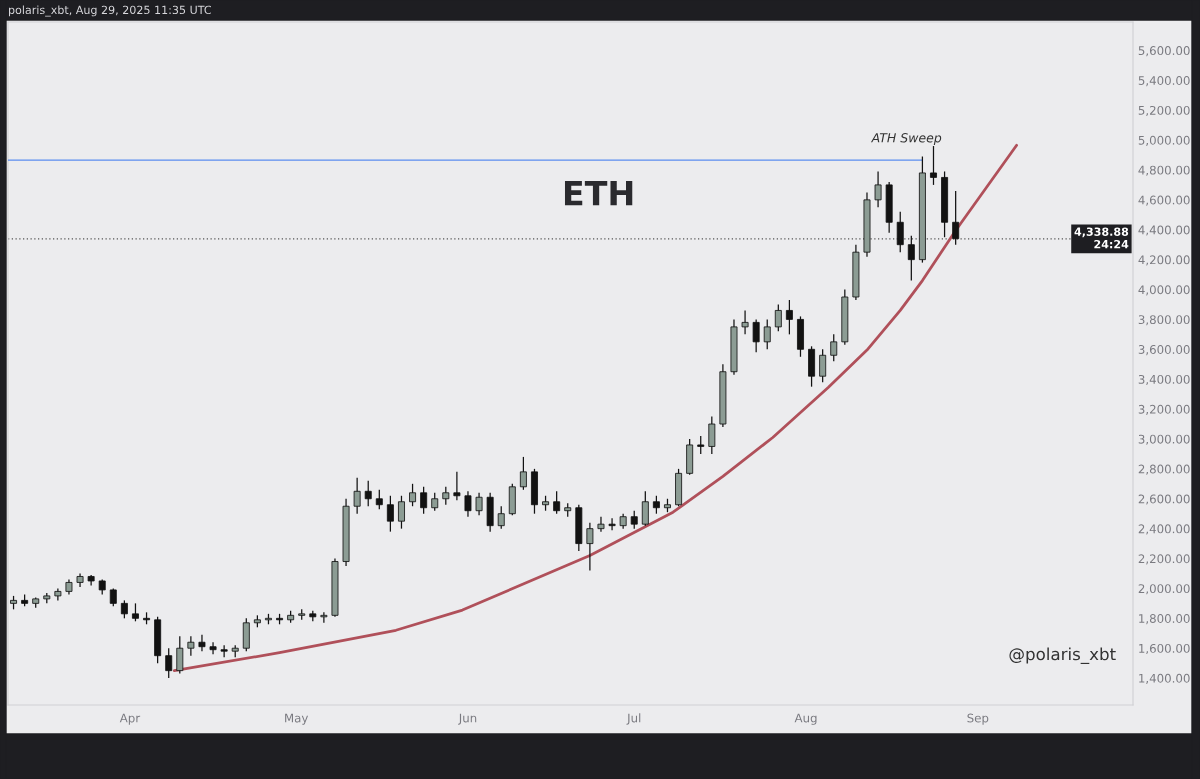 This screenshot has height=779, width=1200. Describe the element at coordinates (1164, 111) in the screenshot. I see `y-tick-label: 5,200.00` at that location.